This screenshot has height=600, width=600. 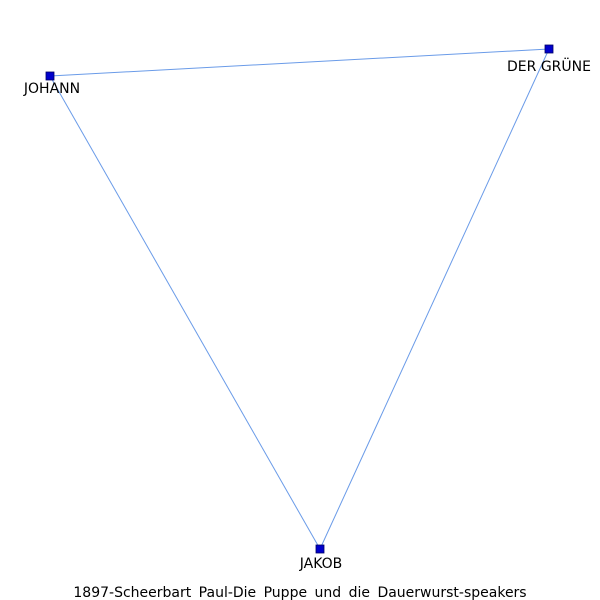 What do you see at coordinates (321, 564) in the screenshot?
I see `node-label-jakob: JAKOB` at bounding box center [321, 564].